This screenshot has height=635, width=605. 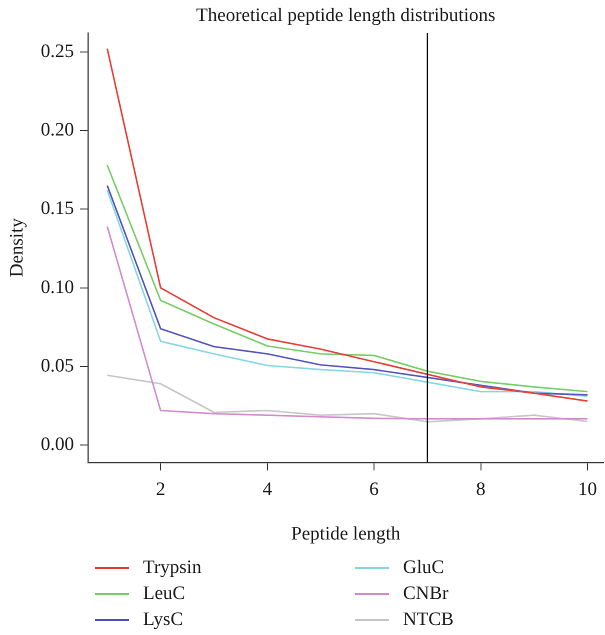 What do you see at coordinates (57, 287) in the screenshot?
I see `y-tick-label: 0.10` at bounding box center [57, 287].